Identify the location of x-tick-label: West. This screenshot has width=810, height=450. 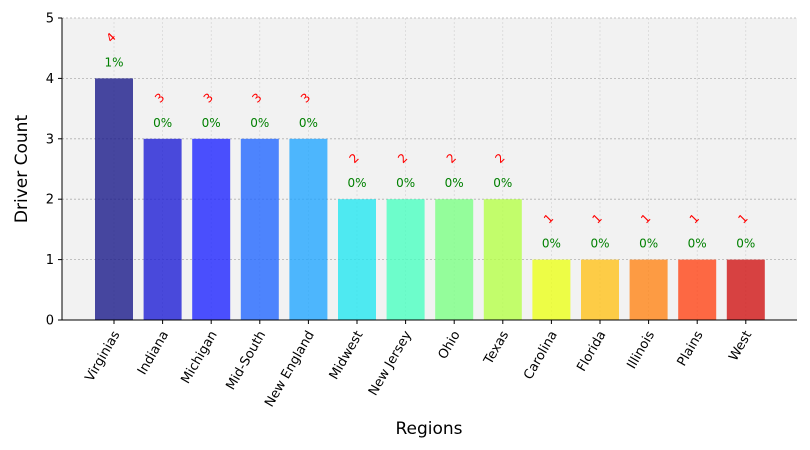
(740, 346).